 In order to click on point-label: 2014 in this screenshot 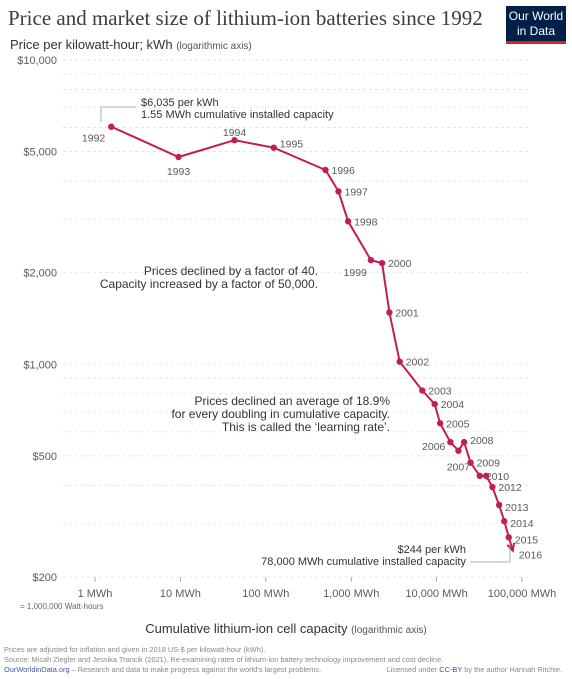, I will do `click(522, 524)`.